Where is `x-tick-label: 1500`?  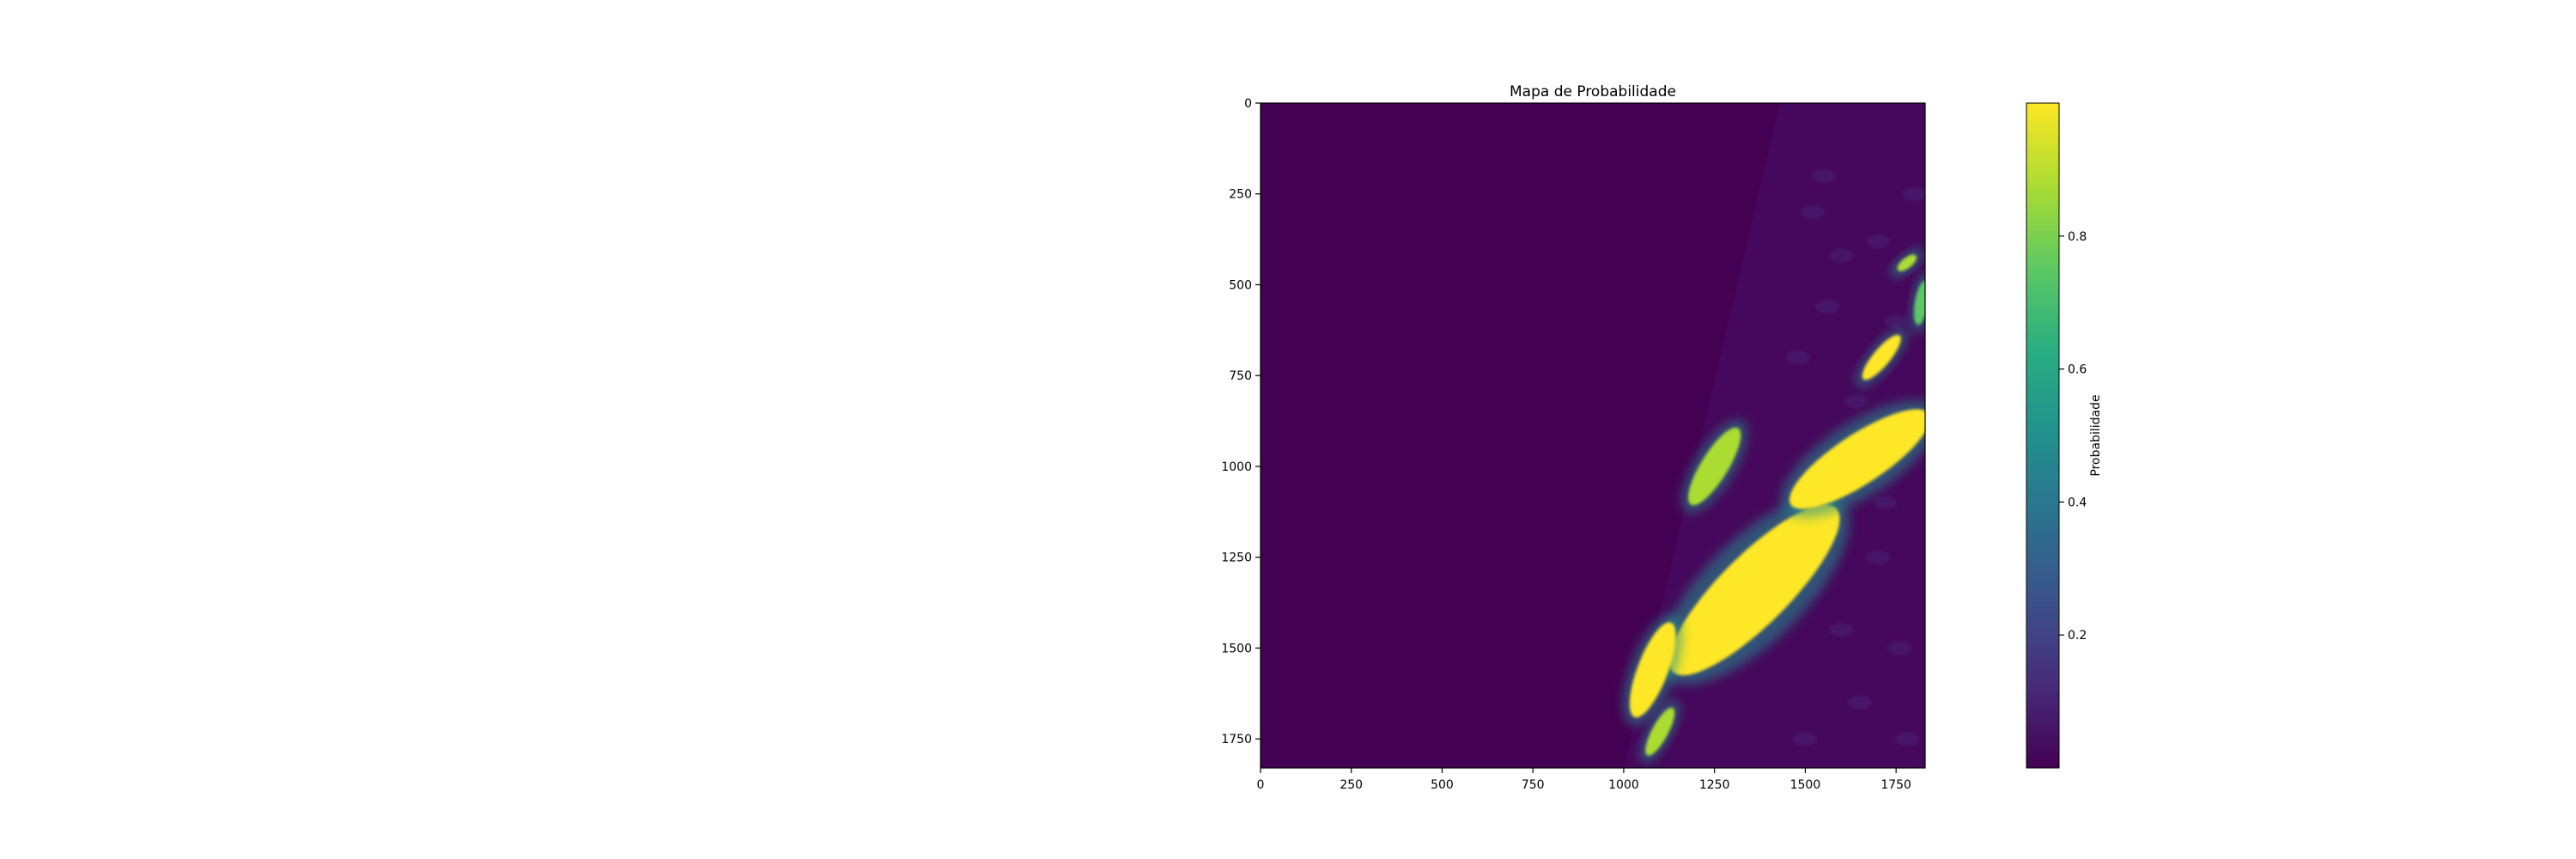
x-tick-label: 1500 is located at coordinates (1806, 785).